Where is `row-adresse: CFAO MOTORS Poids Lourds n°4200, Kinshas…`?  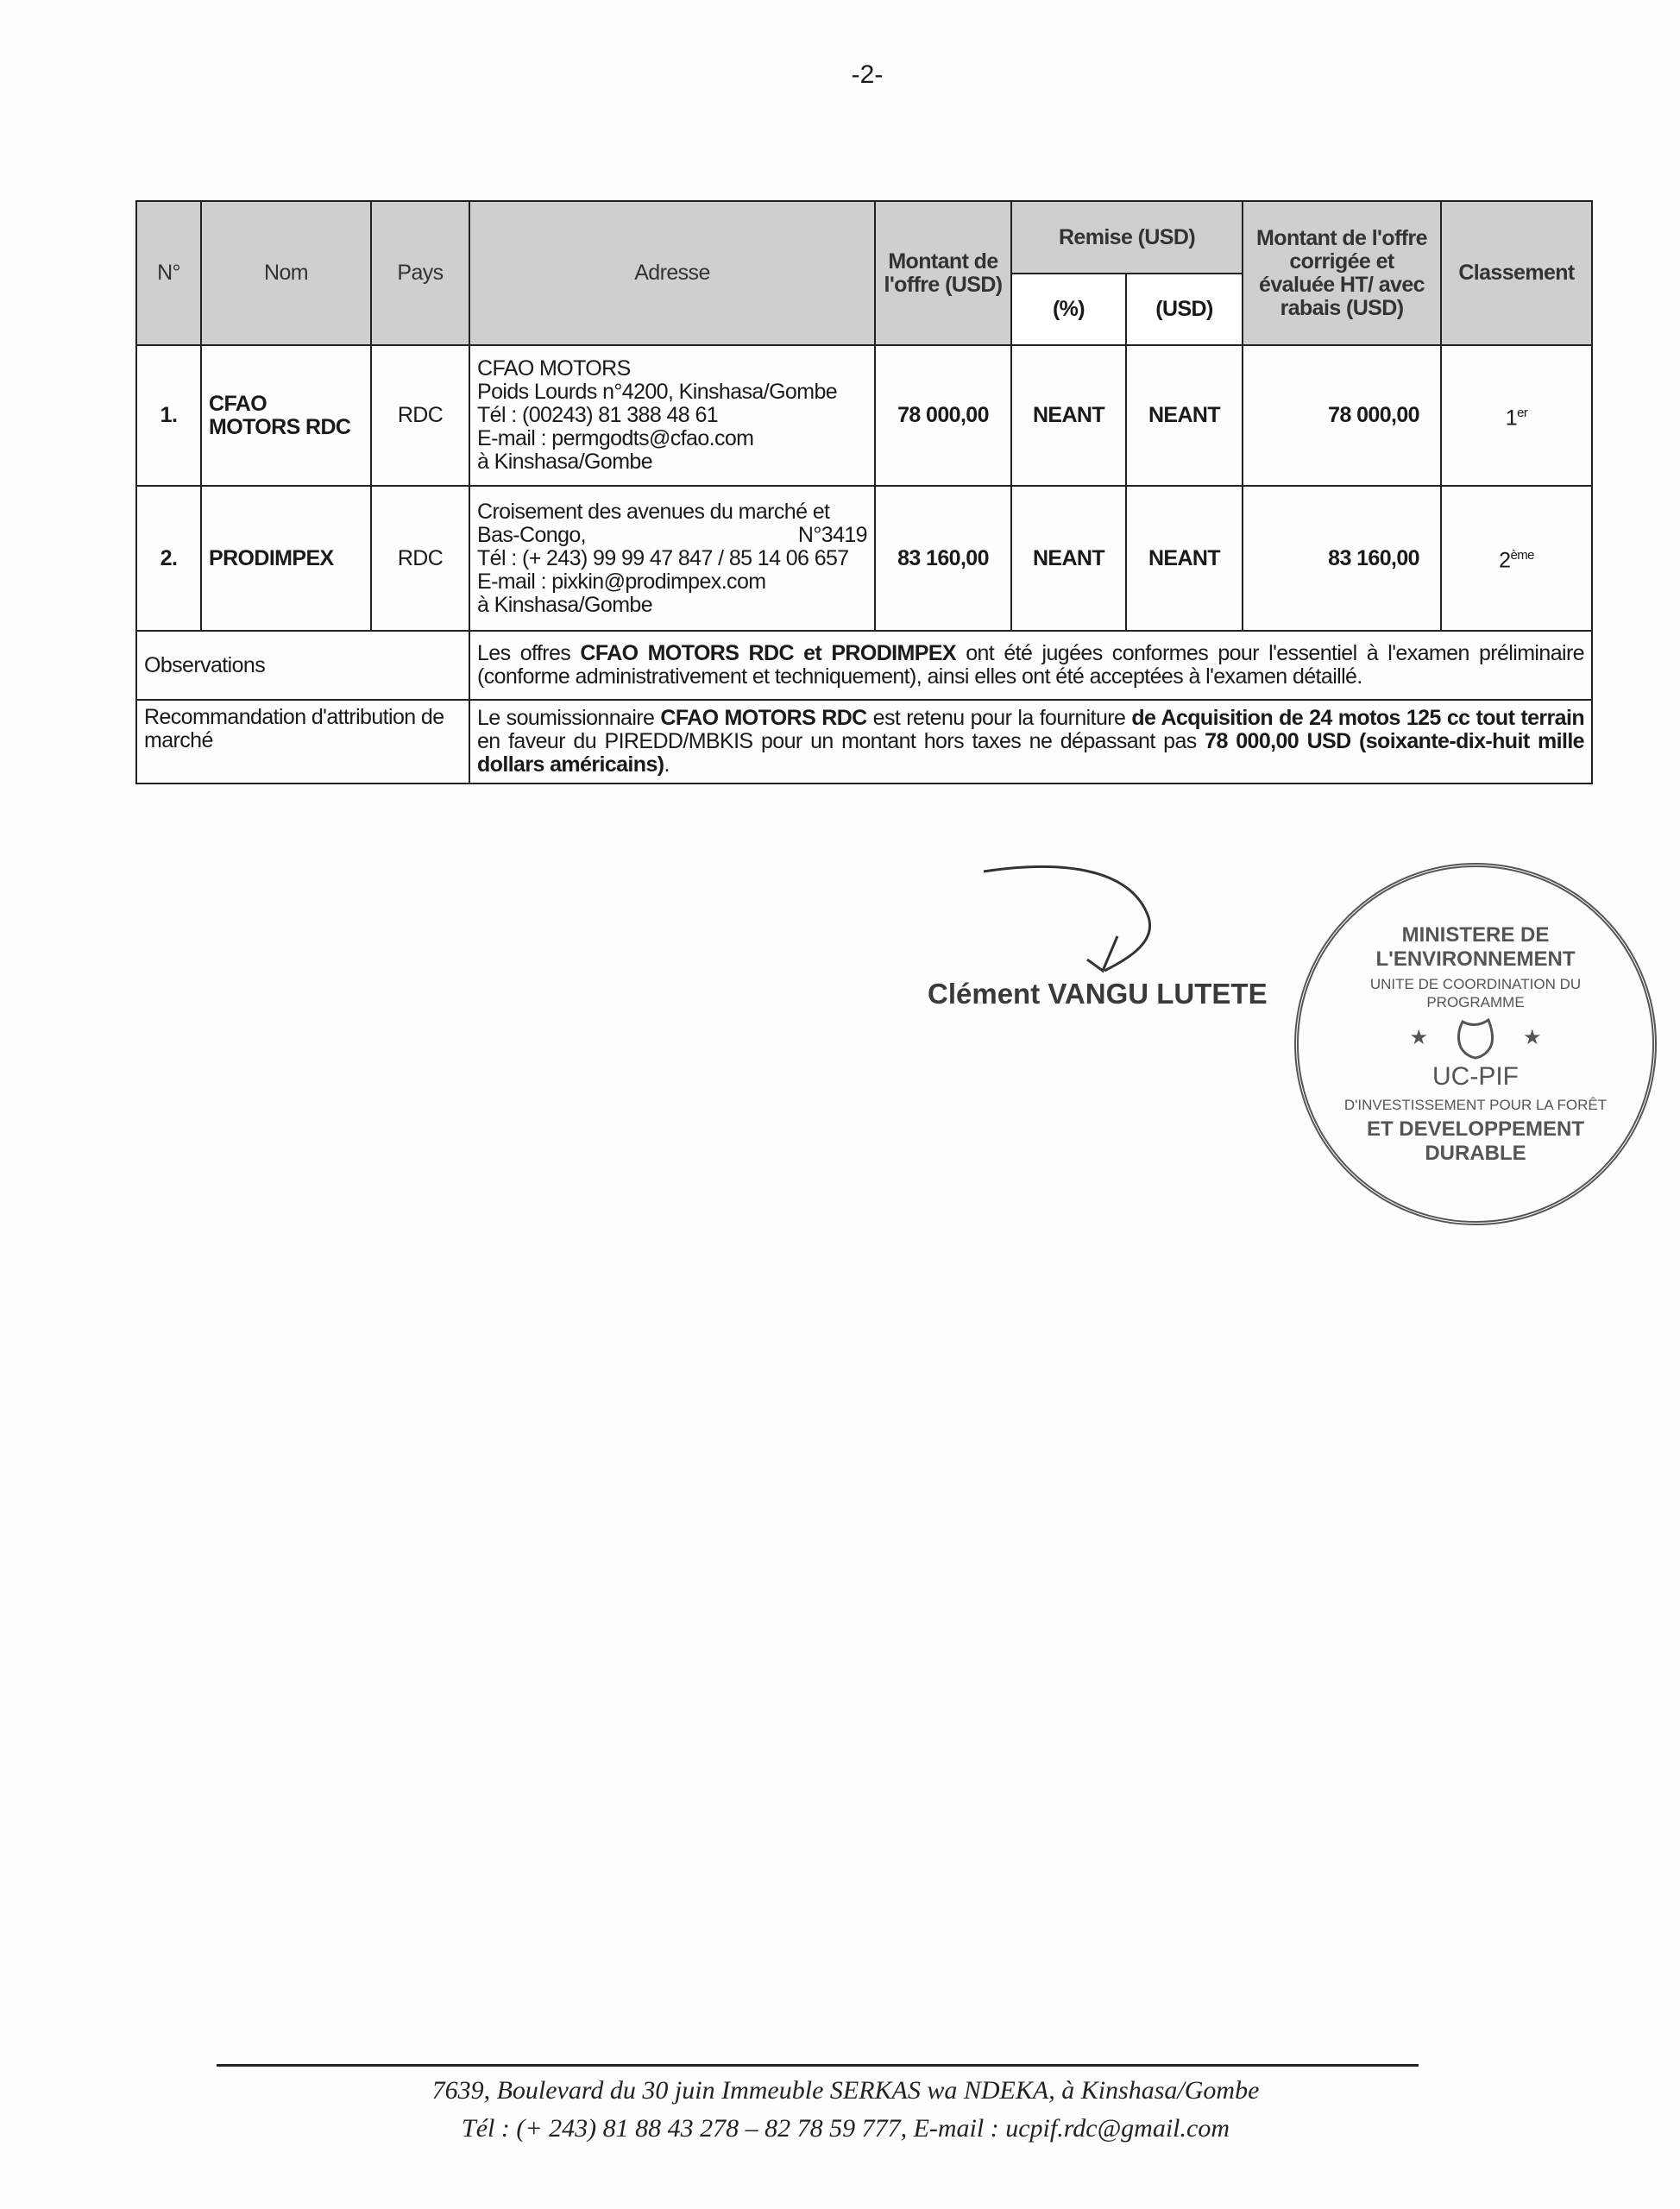 row-adresse: CFAO MOTORS Poids Lourds n°4200, Kinshas… is located at coordinates (672, 415).